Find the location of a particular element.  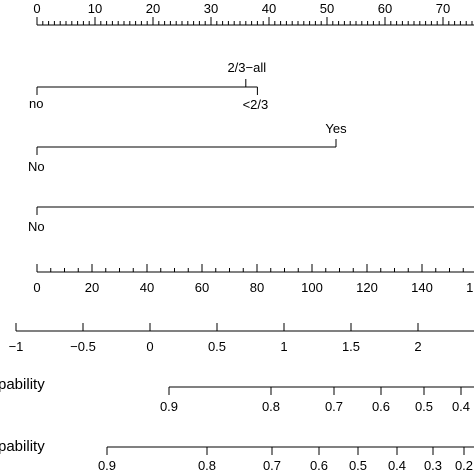

total-points-tick-label: 80 is located at coordinates (257, 287).